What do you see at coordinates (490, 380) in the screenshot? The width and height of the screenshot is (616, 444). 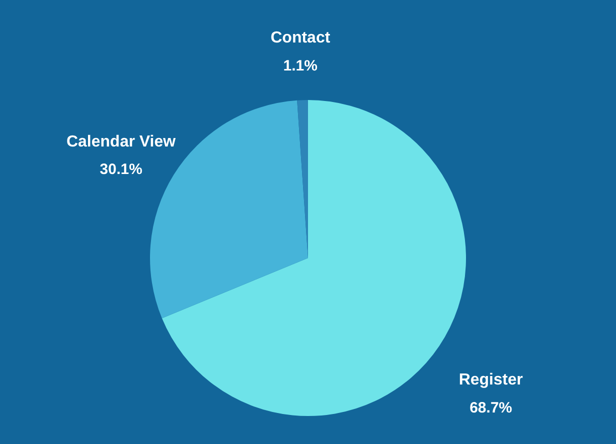 I see `slice-label: Register` at bounding box center [490, 380].